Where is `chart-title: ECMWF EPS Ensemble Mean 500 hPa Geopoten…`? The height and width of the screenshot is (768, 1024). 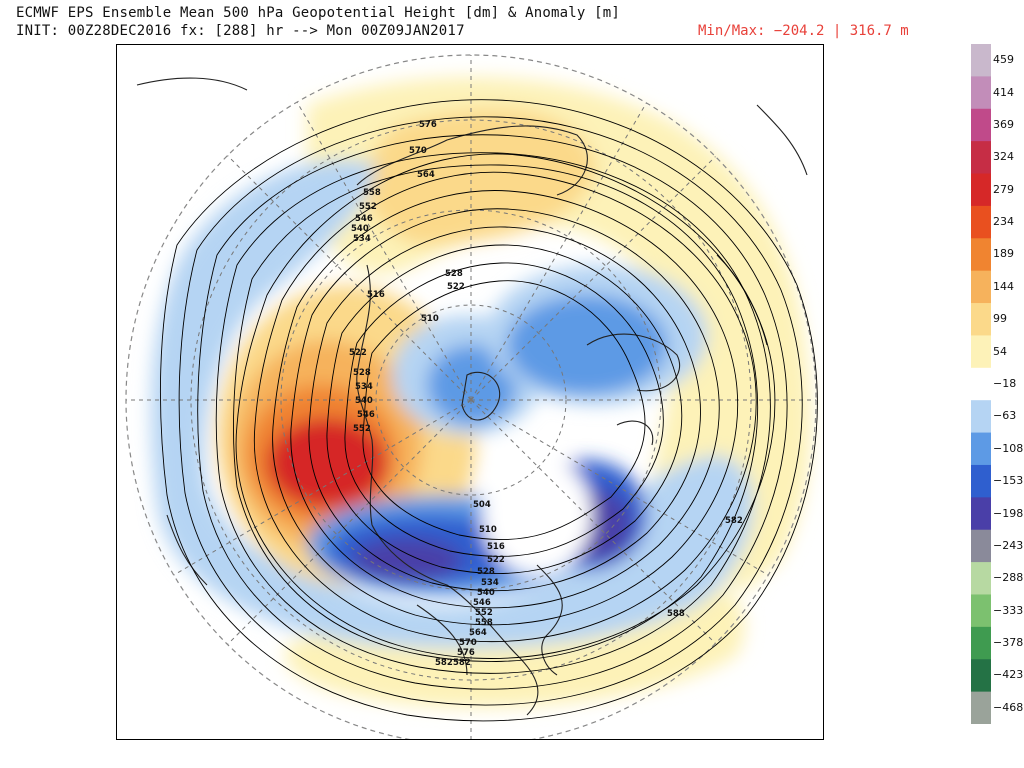
chart-title: ECMWF EPS Ensemble Mean 500 hPa Geopoten… is located at coordinates (318, 13).